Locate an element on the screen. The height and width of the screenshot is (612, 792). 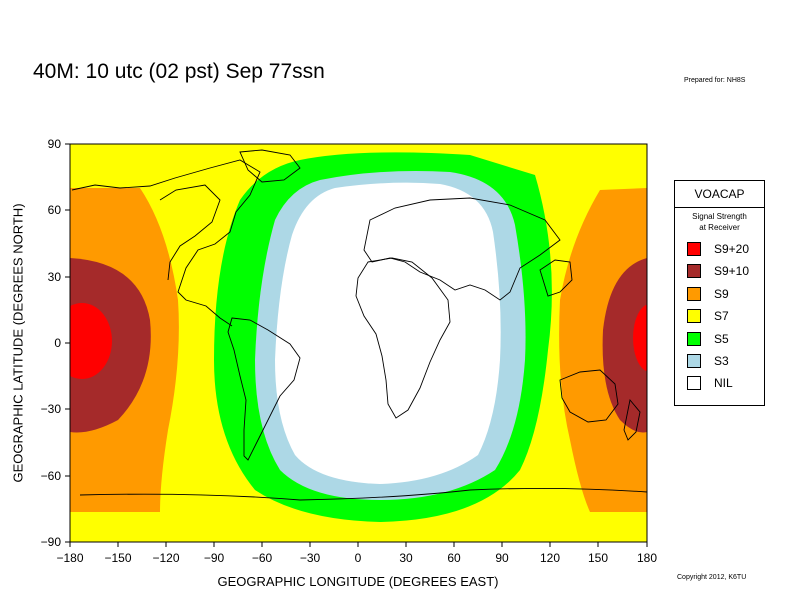
x-tick-label: 60 is located at coordinates (454, 558).